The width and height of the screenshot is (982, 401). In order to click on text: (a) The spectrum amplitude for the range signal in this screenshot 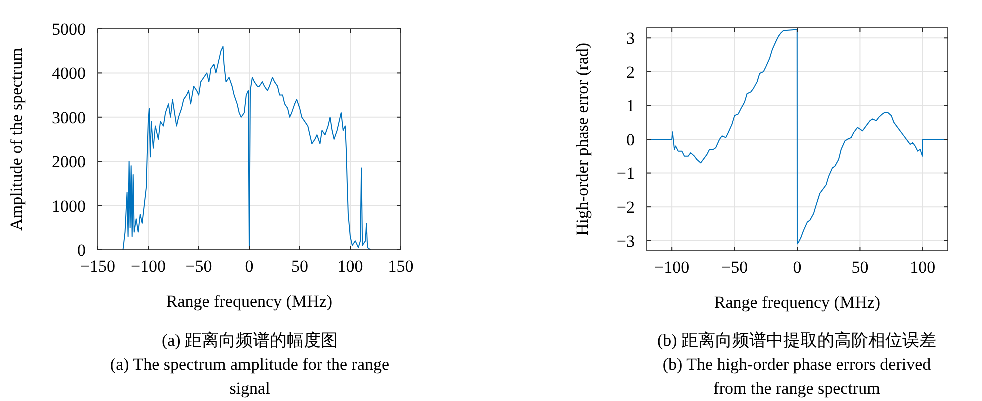, I will do `click(250, 376)`.